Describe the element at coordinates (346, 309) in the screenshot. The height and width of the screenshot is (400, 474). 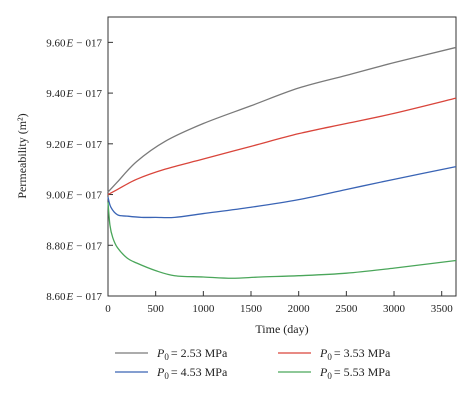
I see `x-tick-label: 2500` at that location.